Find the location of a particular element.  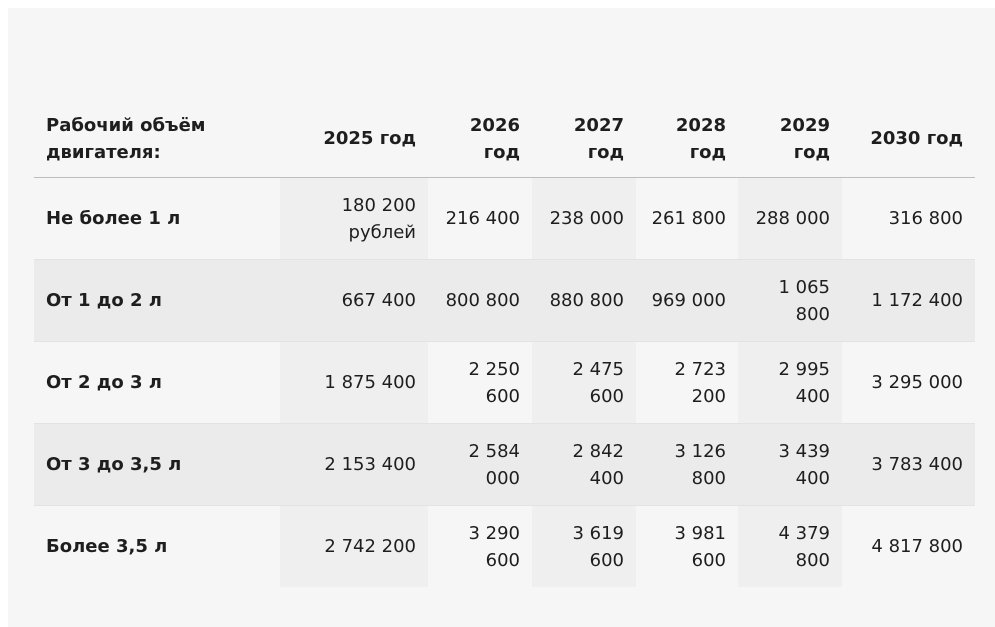

header-year-2028: 2028 год is located at coordinates (687, 139).